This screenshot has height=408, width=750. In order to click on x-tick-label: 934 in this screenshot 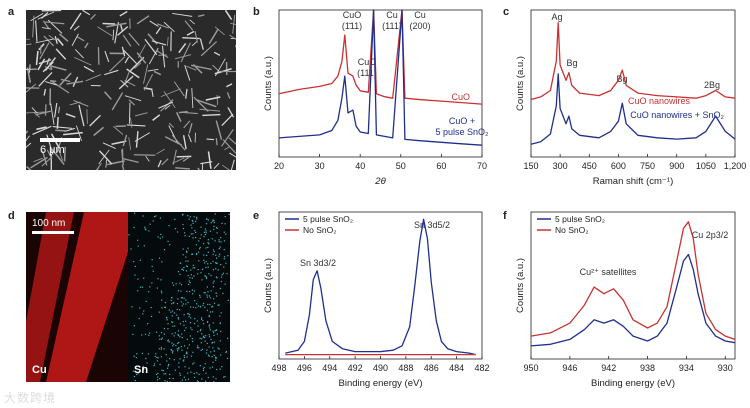, I will do `click(686, 368)`.